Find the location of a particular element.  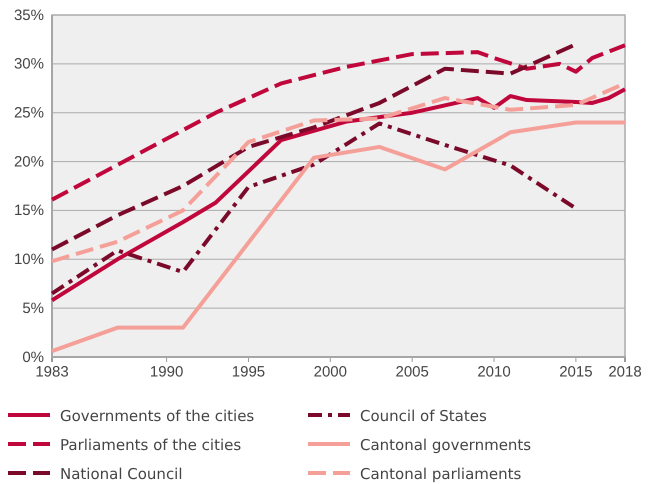

x-tick-label: 2018 is located at coordinates (625, 372).